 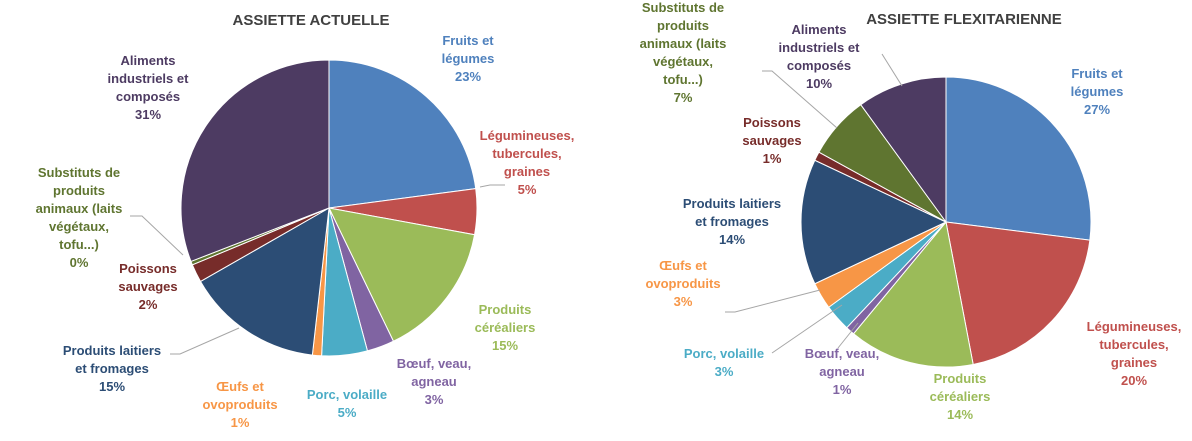 I want to click on slice-category-label: et fromages, so click(x=112, y=368).